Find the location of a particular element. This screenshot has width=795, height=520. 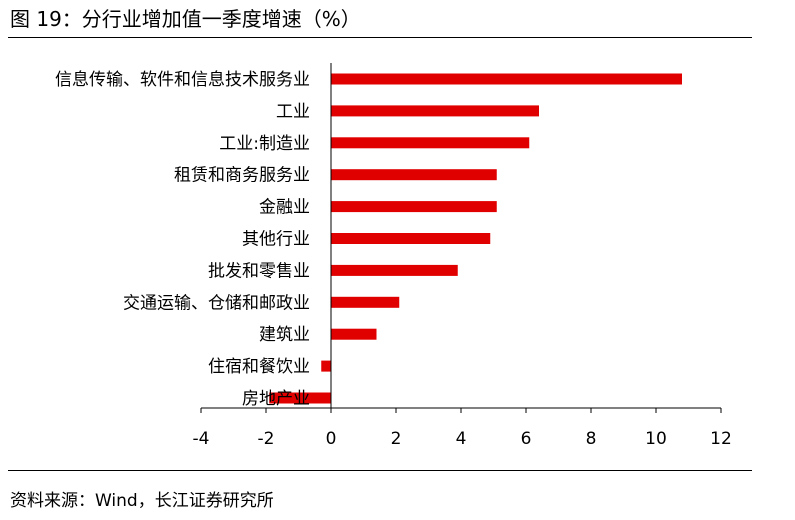

category-label: 其他行业 is located at coordinates (276, 240).